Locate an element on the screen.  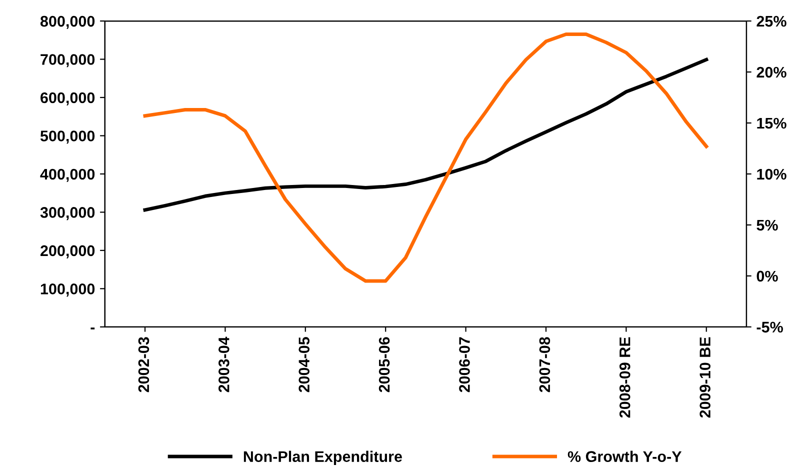
y-tick-label: 400,000 is located at coordinates (67, 175).